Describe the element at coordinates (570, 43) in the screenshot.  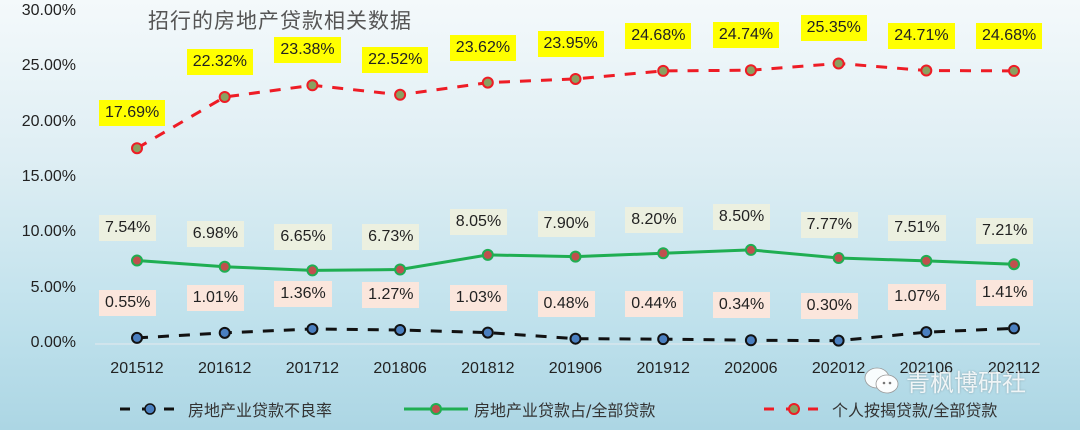
I see `data-label: 23.95%` at that location.